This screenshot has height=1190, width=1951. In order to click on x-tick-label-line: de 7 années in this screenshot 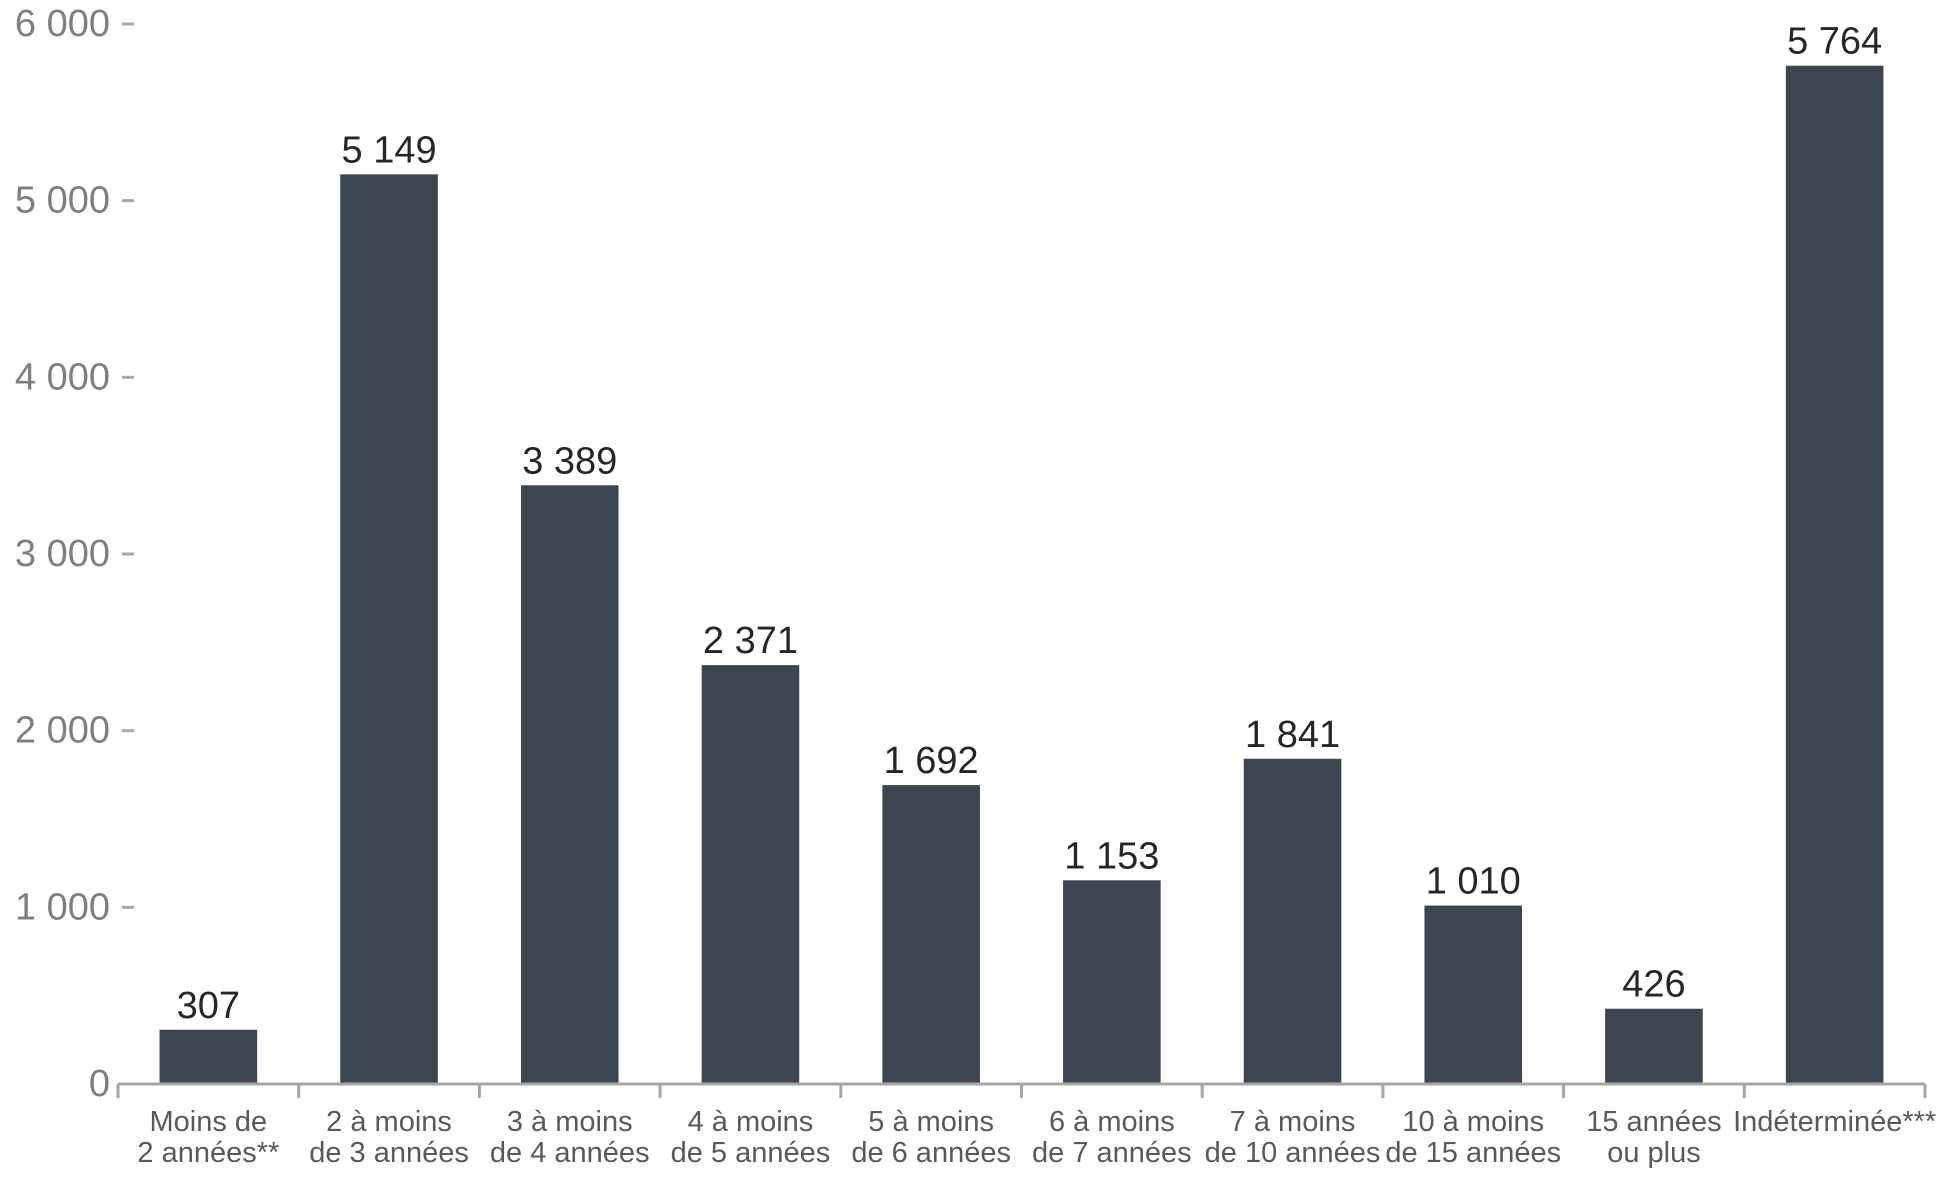, I will do `click(1112, 1153)`.